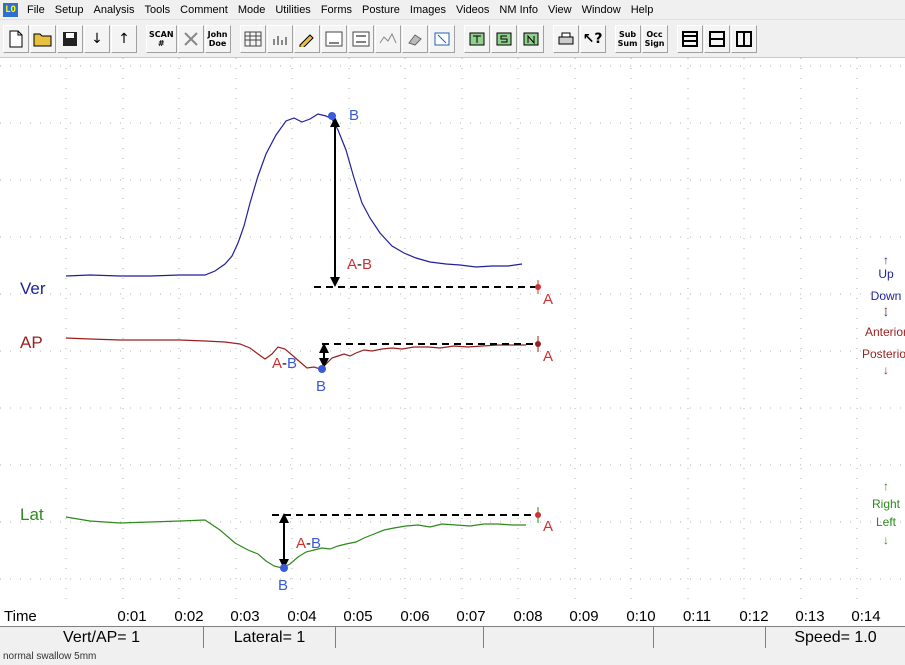 Image resolution: width=905 pixels, height=665 pixels. Describe the element at coordinates (810, 616) in the screenshot. I see `time-tick: 0:13` at that location.